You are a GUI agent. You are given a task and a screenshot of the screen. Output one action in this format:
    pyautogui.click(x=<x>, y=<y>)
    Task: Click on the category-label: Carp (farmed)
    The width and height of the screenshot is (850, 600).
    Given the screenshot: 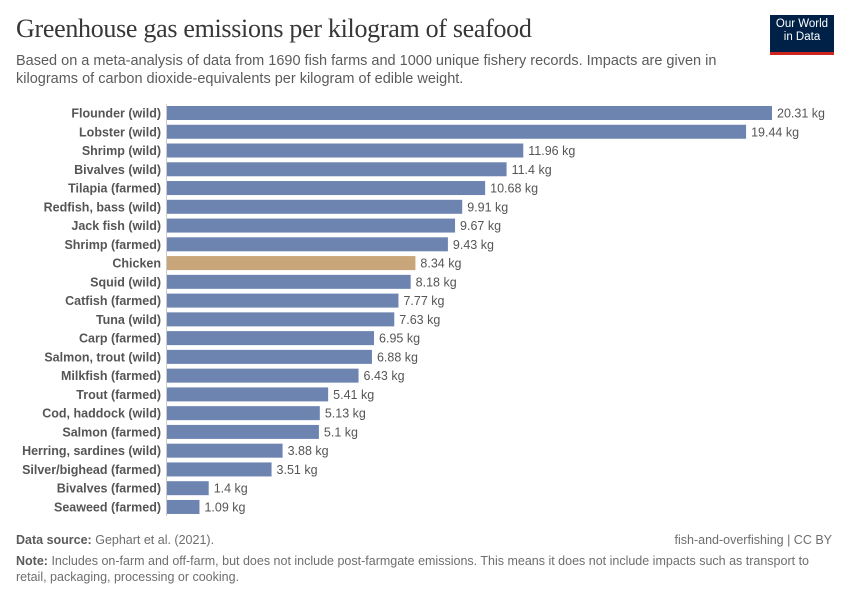 What is the action you would take?
    pyautogui.click(x=120, y=339)
    